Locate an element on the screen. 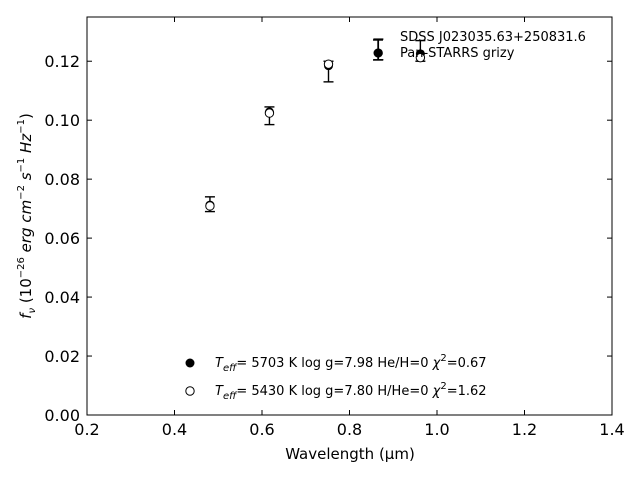  y-axis-label: fν (10−26 erg cm−2 s−1 Hz−1) is located at coordinates (27, 216).